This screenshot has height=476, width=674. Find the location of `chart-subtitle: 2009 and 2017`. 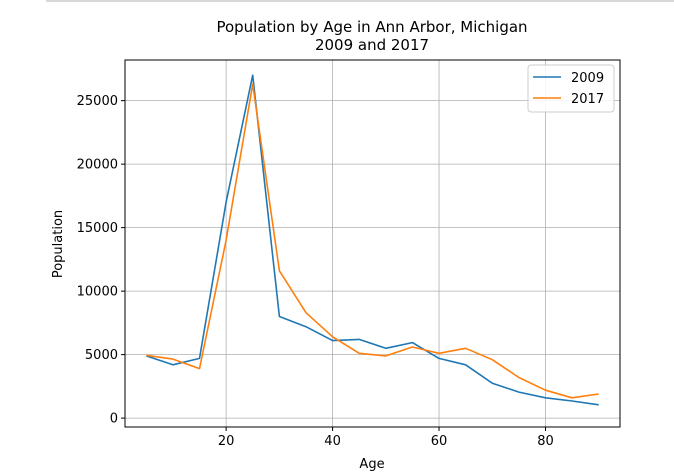

chart-subtitle: 2009 and 2017 is located at coordinates (372, 45).